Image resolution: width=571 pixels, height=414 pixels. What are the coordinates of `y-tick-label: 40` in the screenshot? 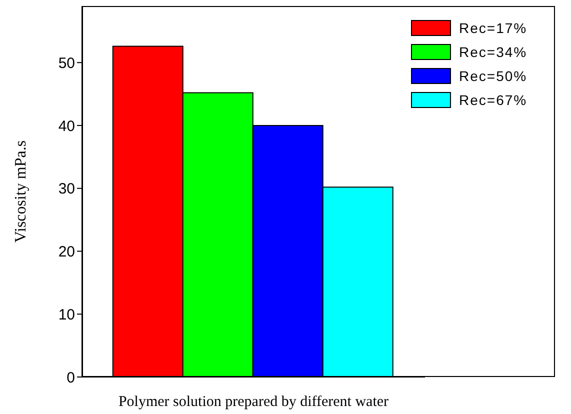 It's located at (66, 126).